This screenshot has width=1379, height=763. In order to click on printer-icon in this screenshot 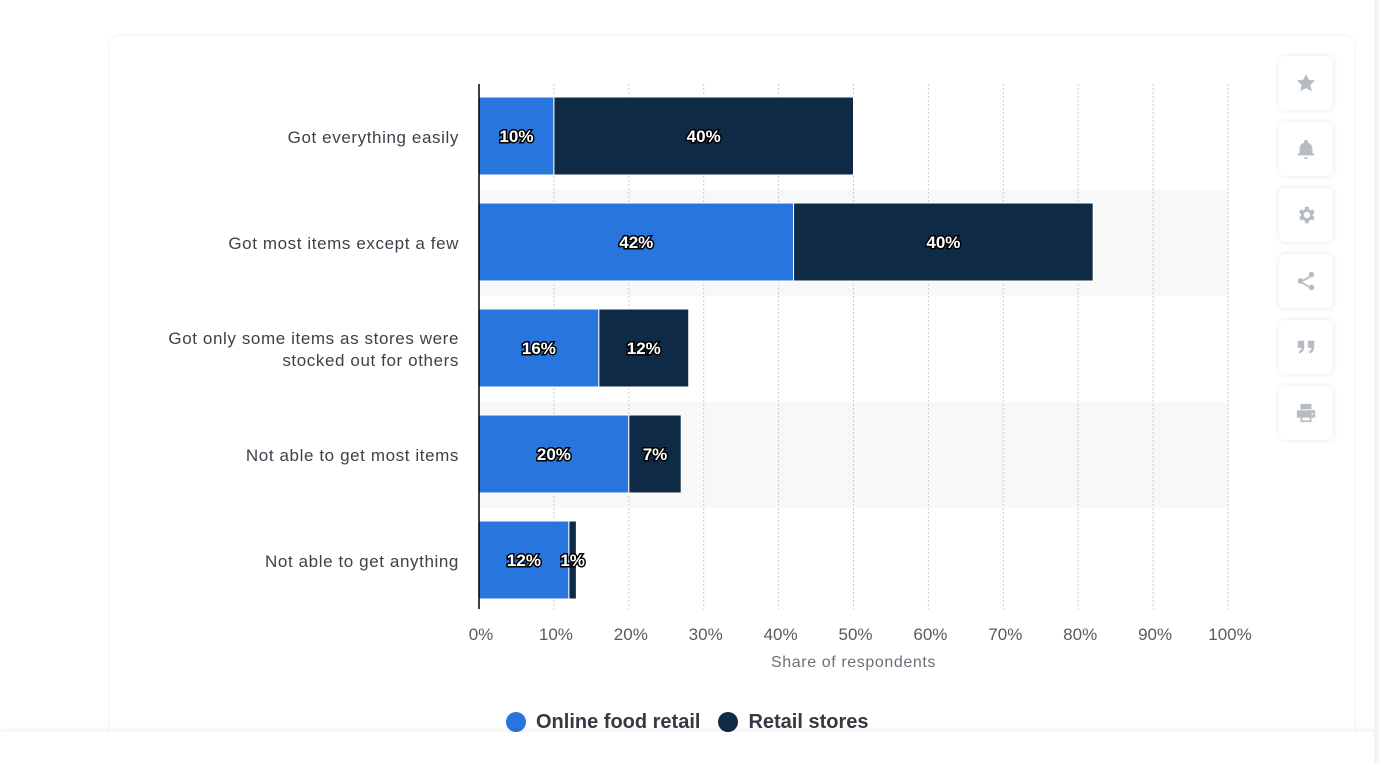, I will do `click(1306, 413)`.